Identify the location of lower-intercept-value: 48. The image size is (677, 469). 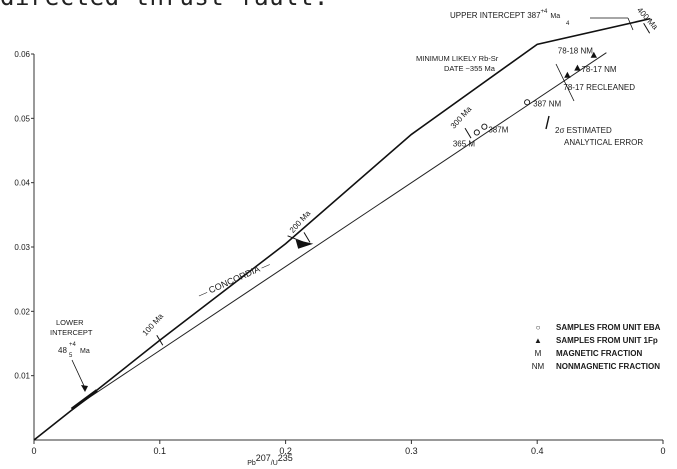
(62, 350).